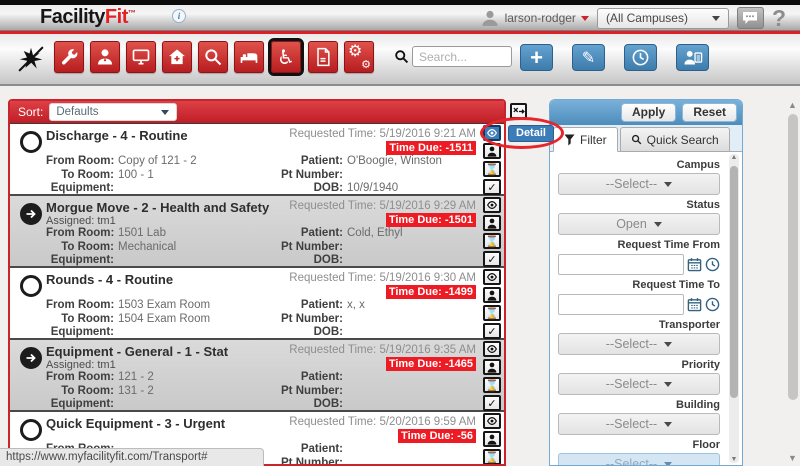 This screenshot has width=800, height=466. I want to click on settings-gears-icon: ⚙ ⚙, so click(359, 56).